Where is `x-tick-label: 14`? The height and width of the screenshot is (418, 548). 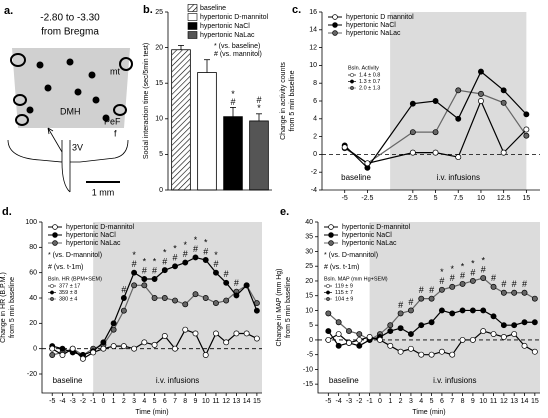
x-tick-label: 14 is located at coordinates (247, 401).